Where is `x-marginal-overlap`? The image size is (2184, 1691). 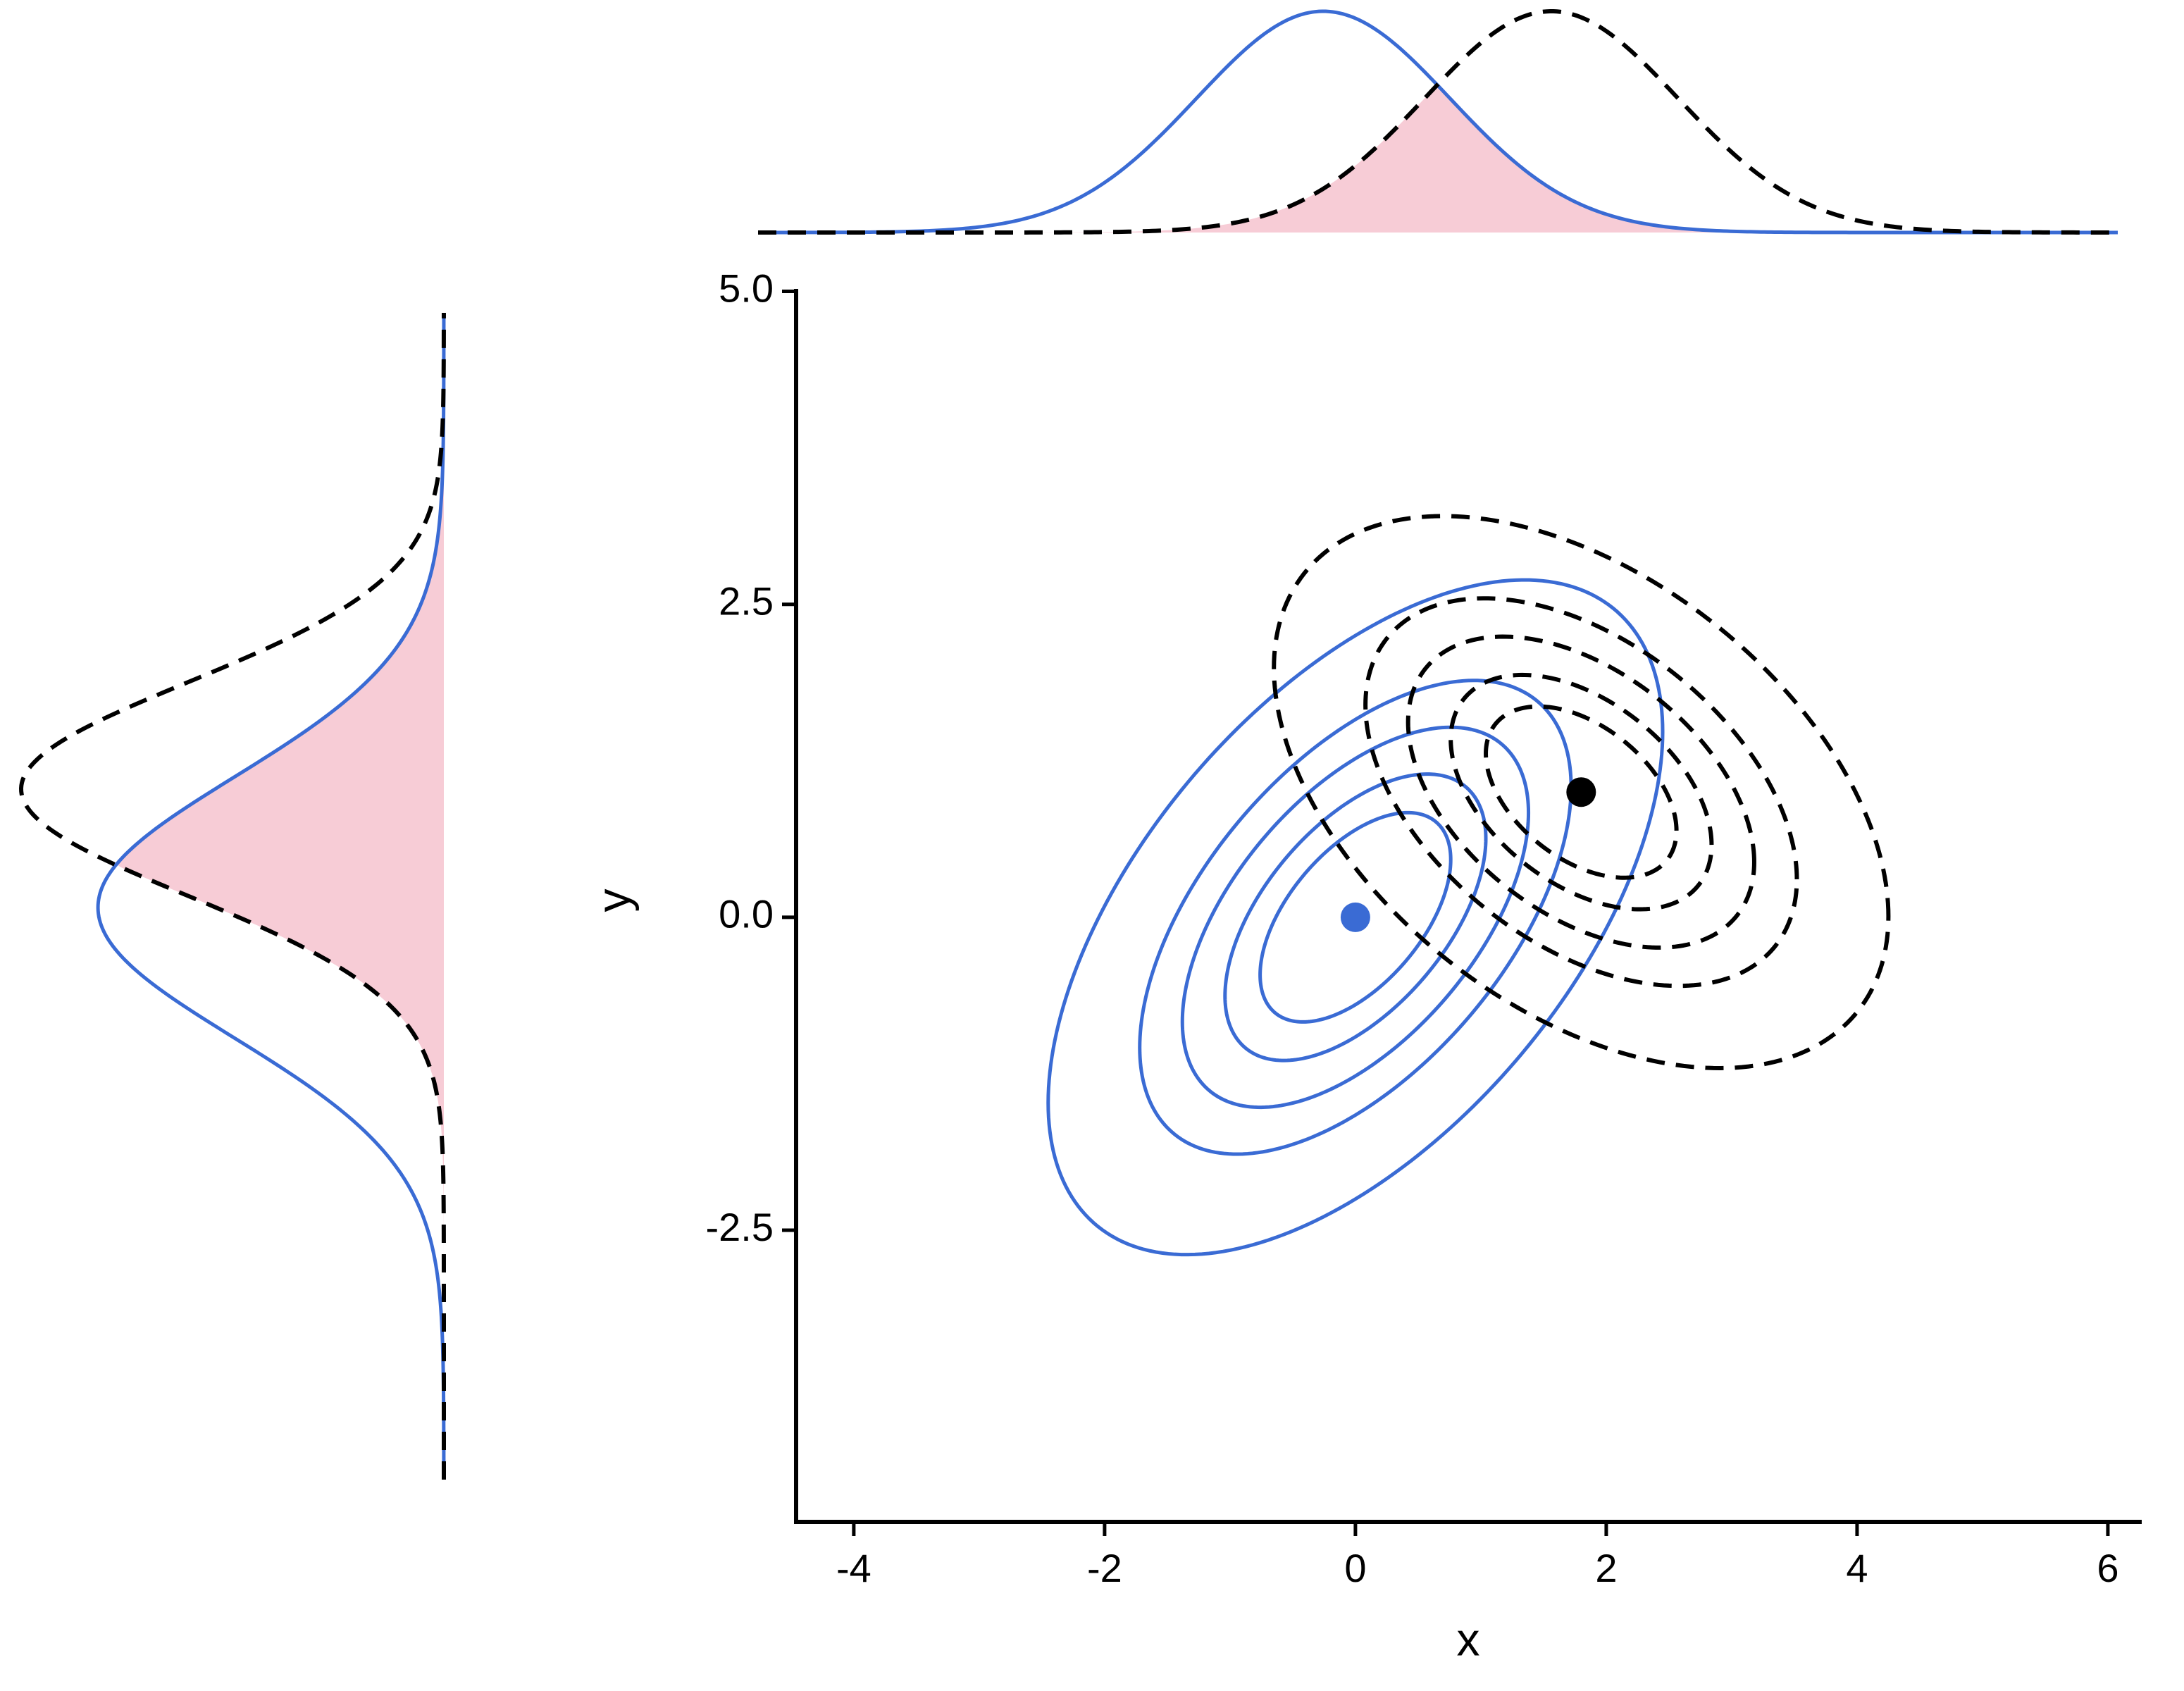 x-marginal-overlap is located at coordinates (1438, 159).